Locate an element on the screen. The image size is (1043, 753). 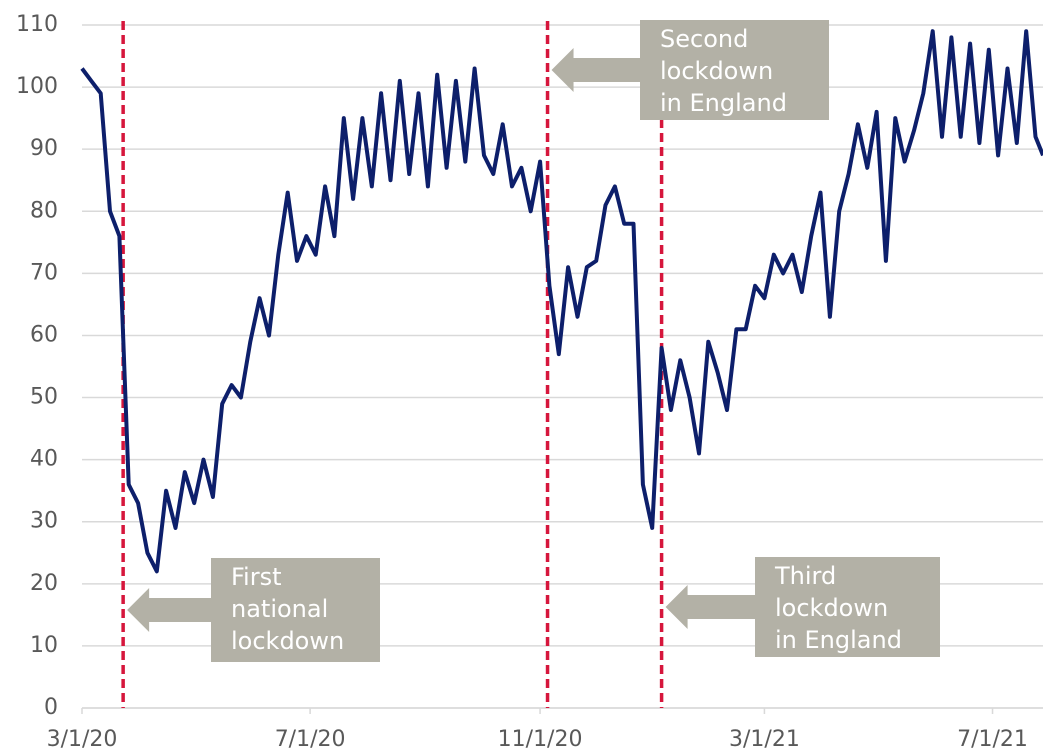
y-tick-label: 60 is located at coordinates (44, 334).